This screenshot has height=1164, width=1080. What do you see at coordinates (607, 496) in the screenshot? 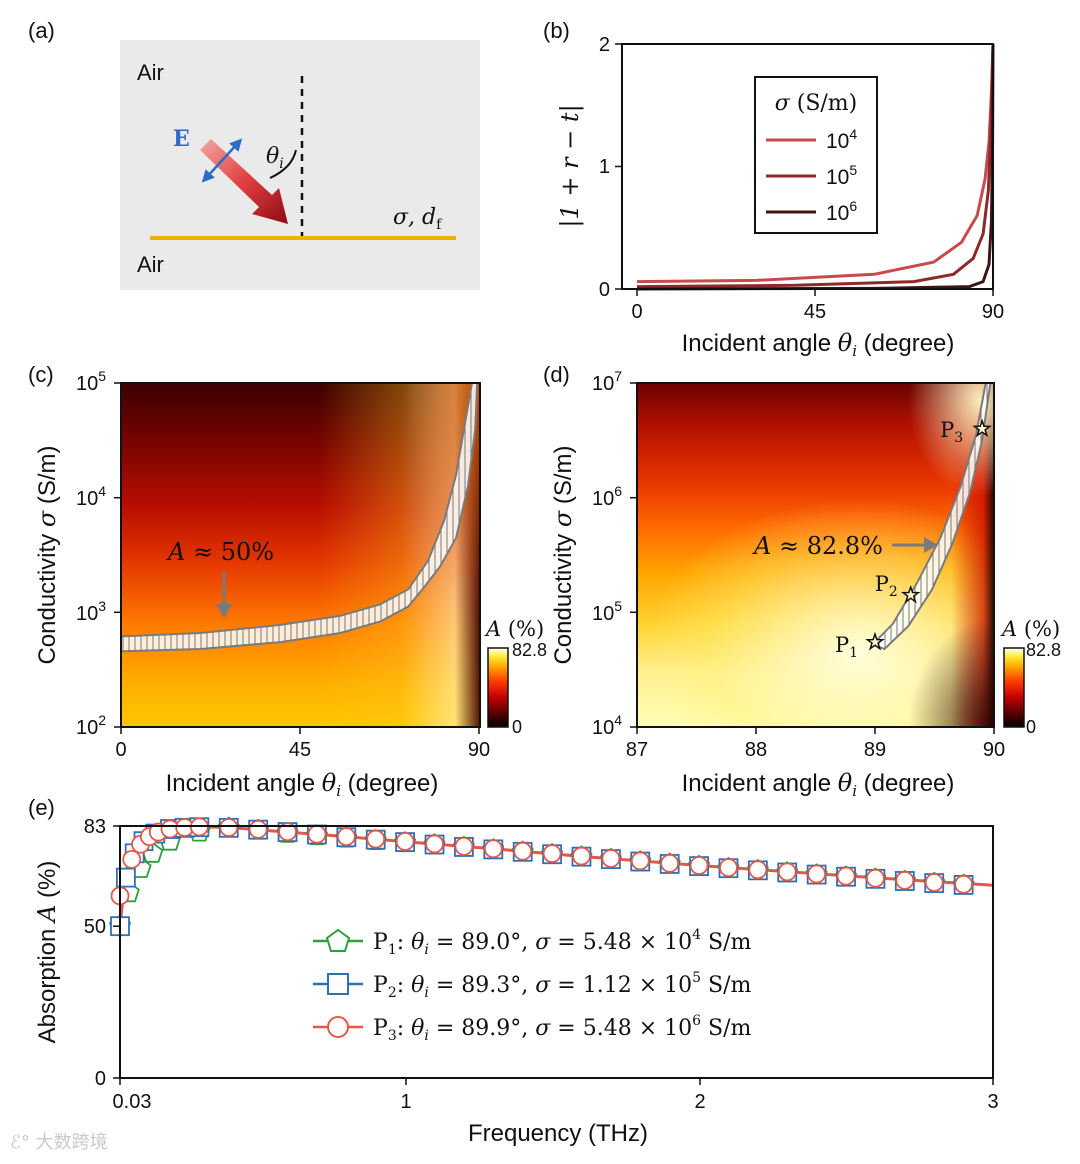
I see `d-ytick-6: 10⁶` at bounding box center [607, 496].